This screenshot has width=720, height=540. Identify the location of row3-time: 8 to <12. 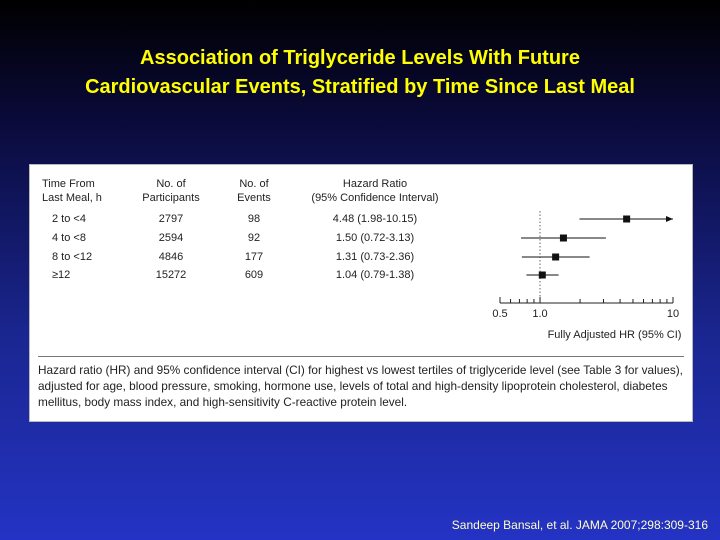
(72, 257).